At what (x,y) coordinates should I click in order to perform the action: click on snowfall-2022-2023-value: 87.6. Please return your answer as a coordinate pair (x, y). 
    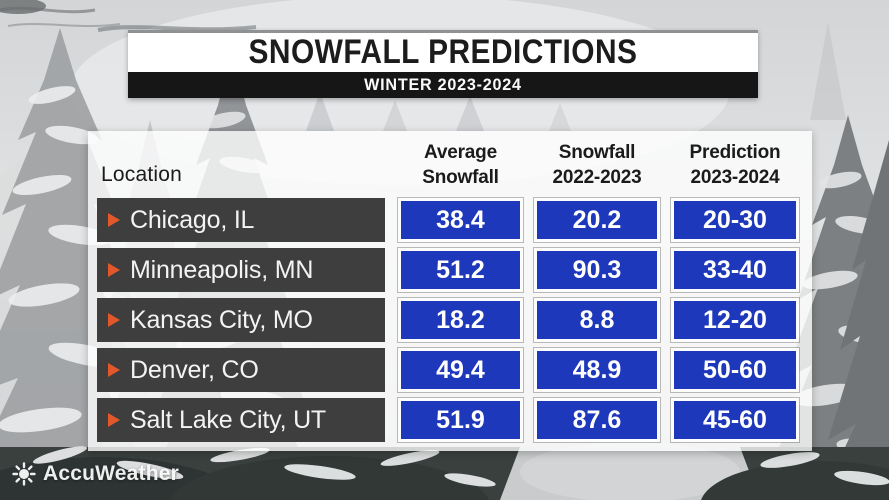
    Looking at the image, I should click on (597, 419).